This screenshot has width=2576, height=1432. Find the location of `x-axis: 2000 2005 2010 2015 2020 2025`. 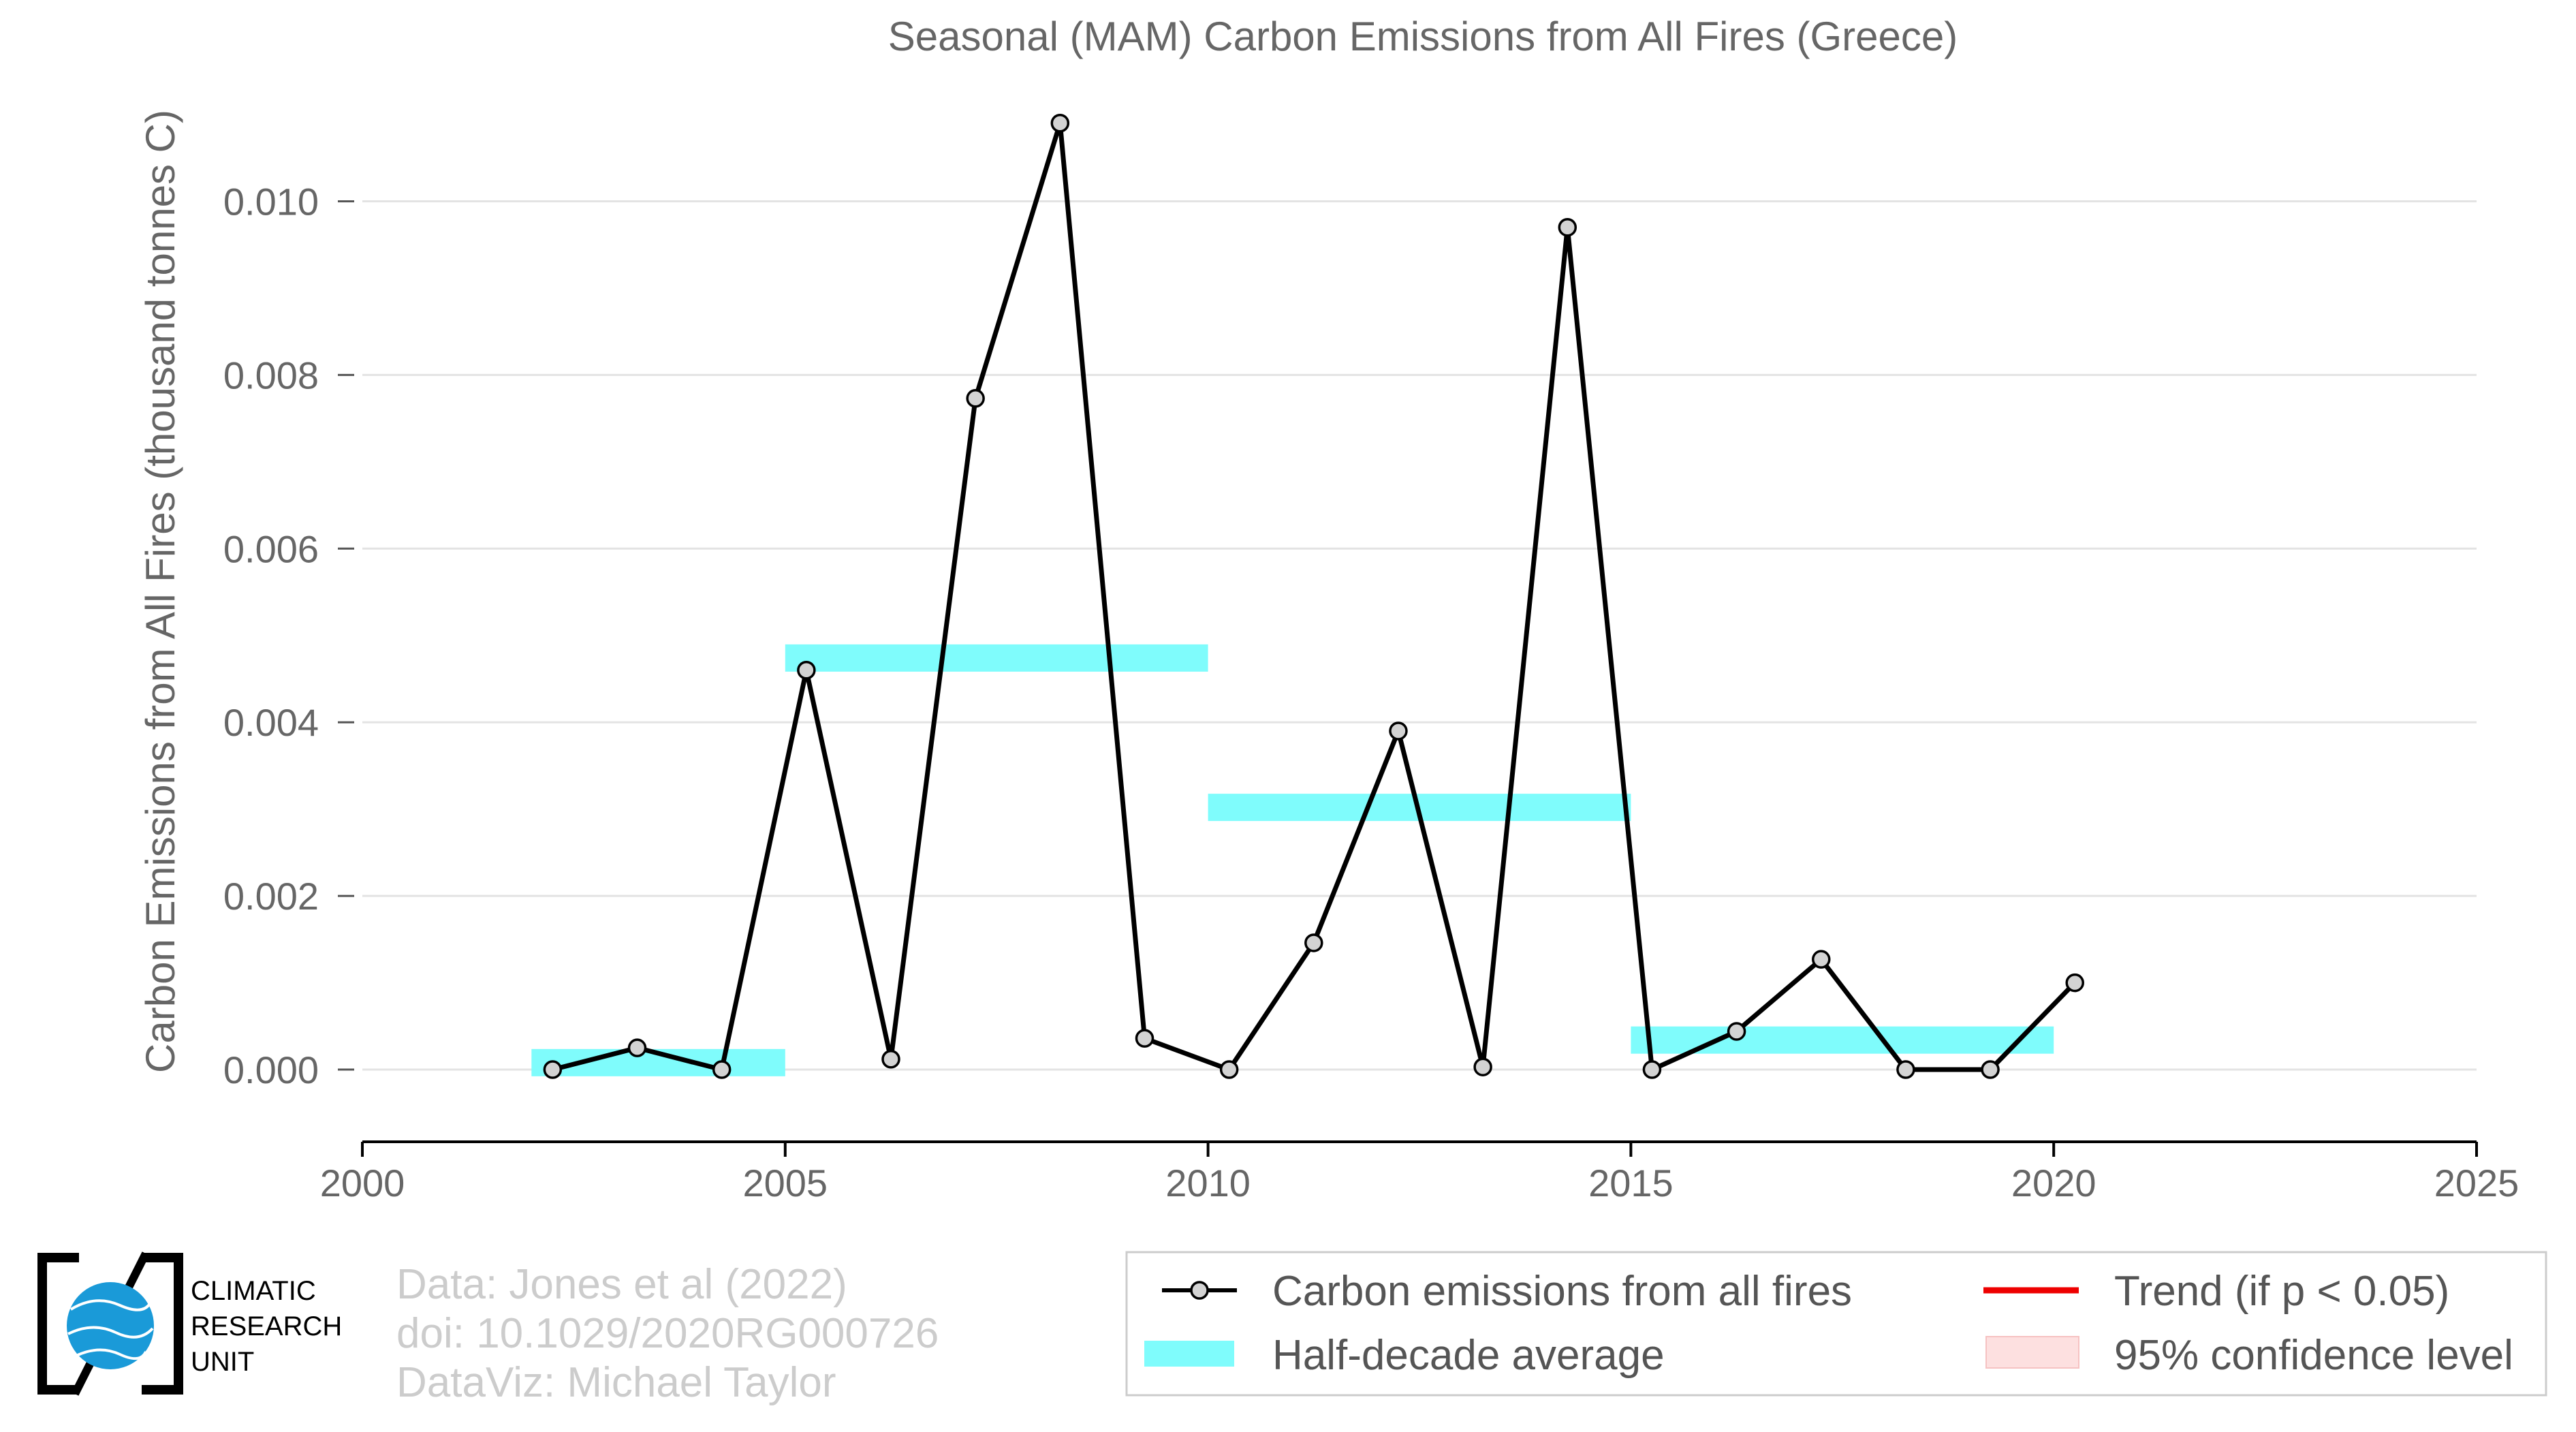

x-axis: 2000 2005 2010 2015 2020 2025 is located at coordinates (1419, 1172).